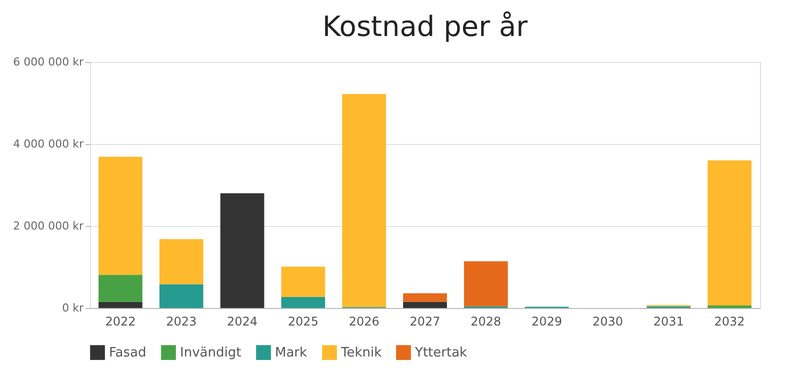 This screenshot has width=807, height=388. What do you see at coordinates (120, 321) in the screenshot?
I see `x-tick-label: 2022` at bounding box center [120, 321].